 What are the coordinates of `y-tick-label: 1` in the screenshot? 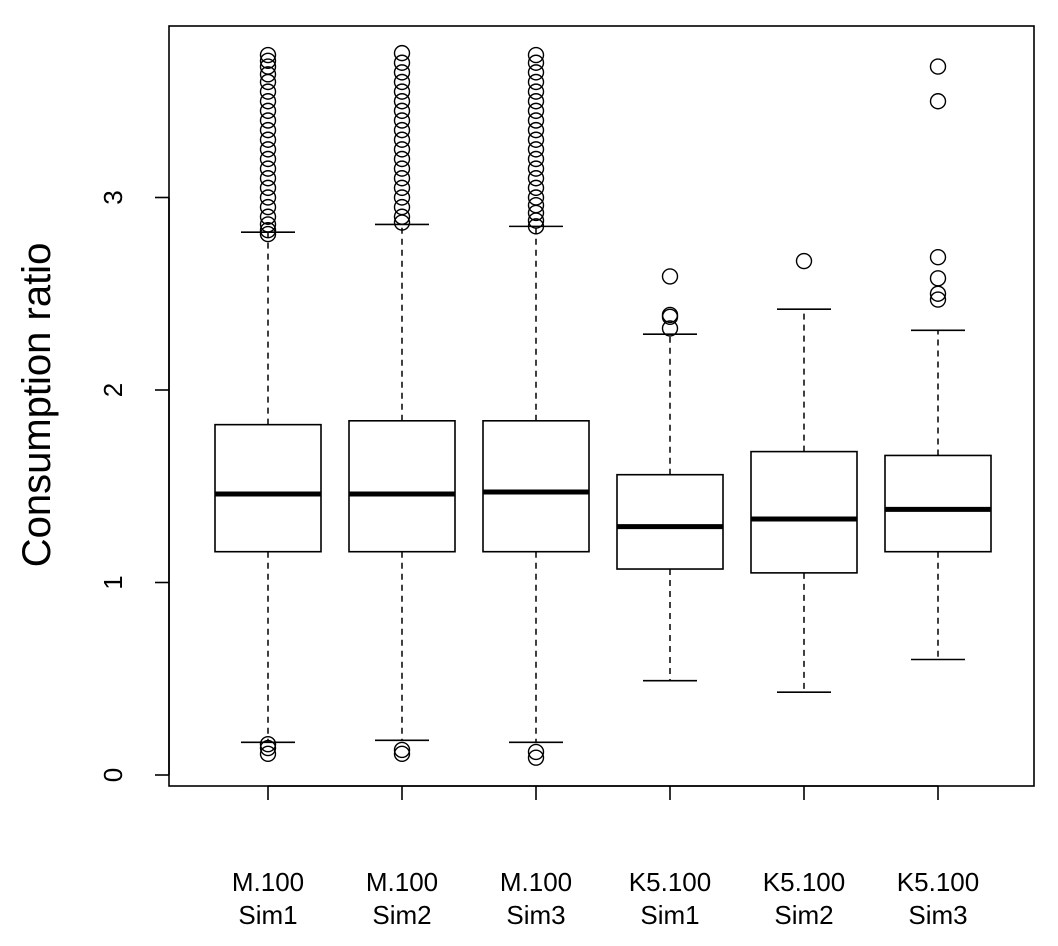 It's located at (113, 582).